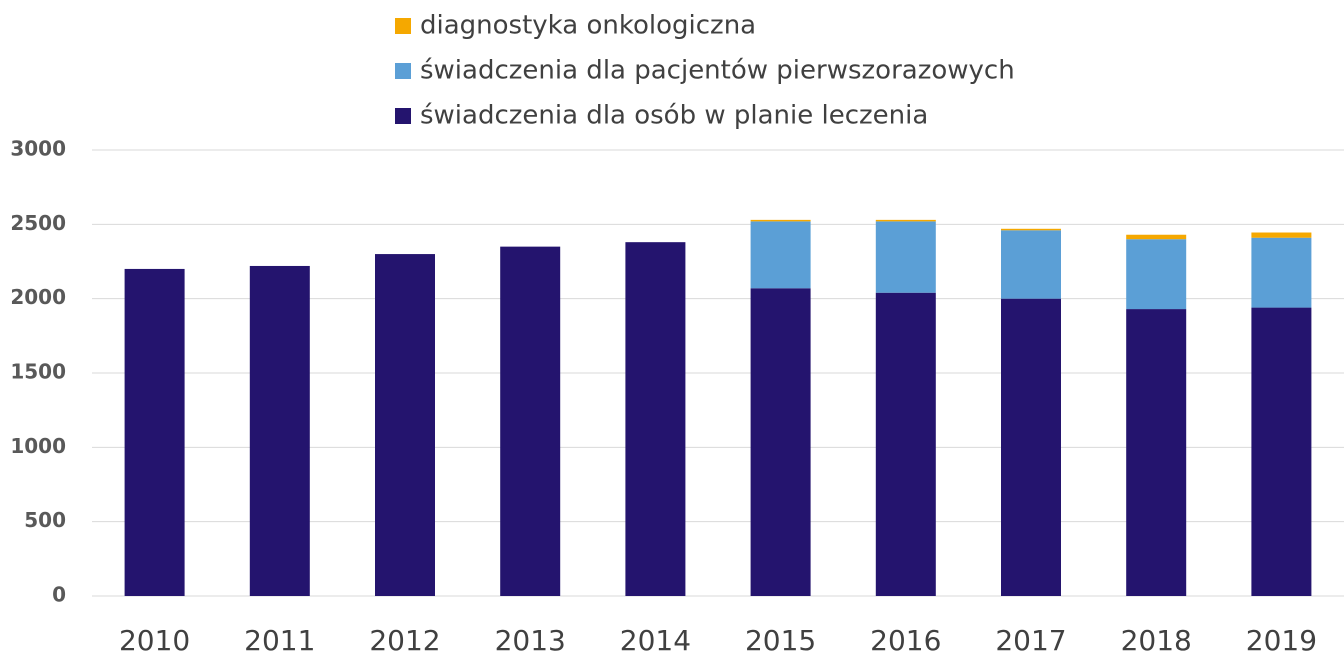 This screenshot has height=657, width=1344. Describe the element at coordinates (1156, 640) in the screenshot. I see `x-tick-label: 2018` at that location.